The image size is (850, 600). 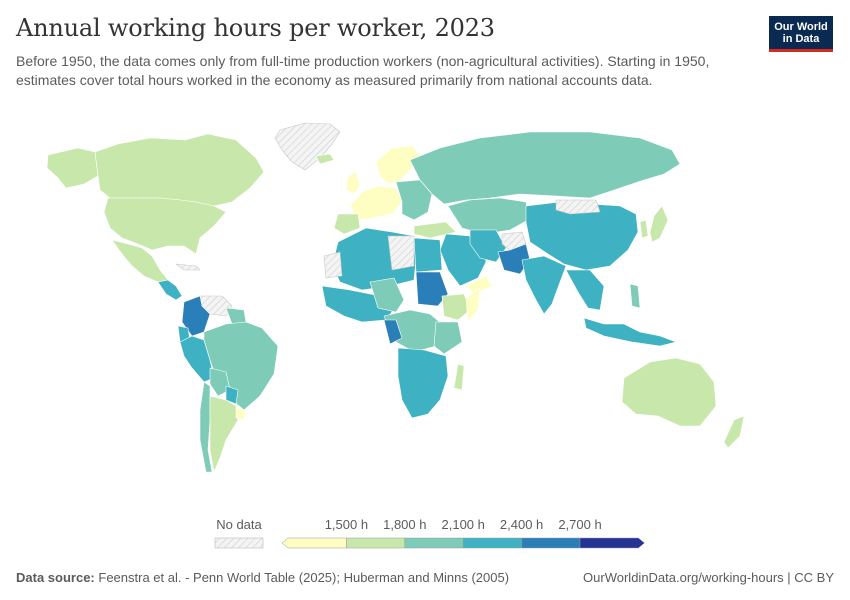 What do you see at coordinates (179, 170) in the screenshot?
I see `country-canada` at bounding box center [179, 170].